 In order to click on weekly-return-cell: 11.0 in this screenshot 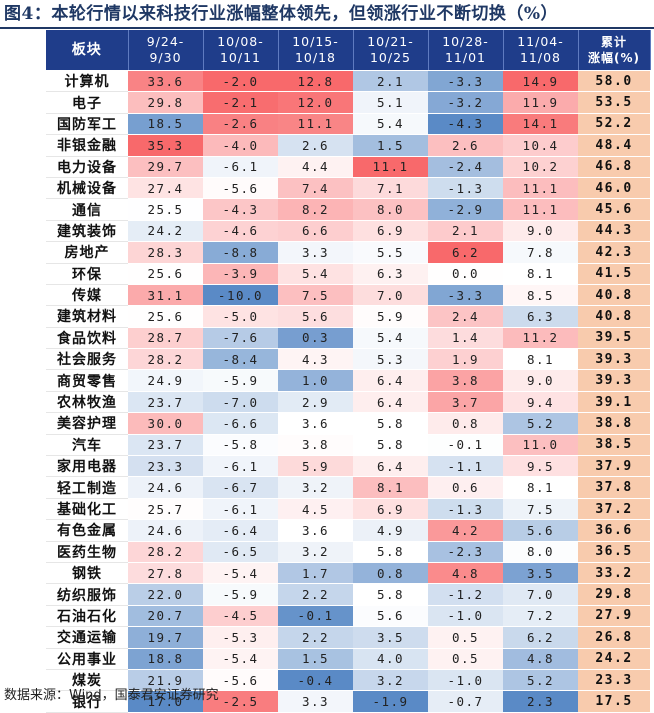, I will do `click(540, 445)`.